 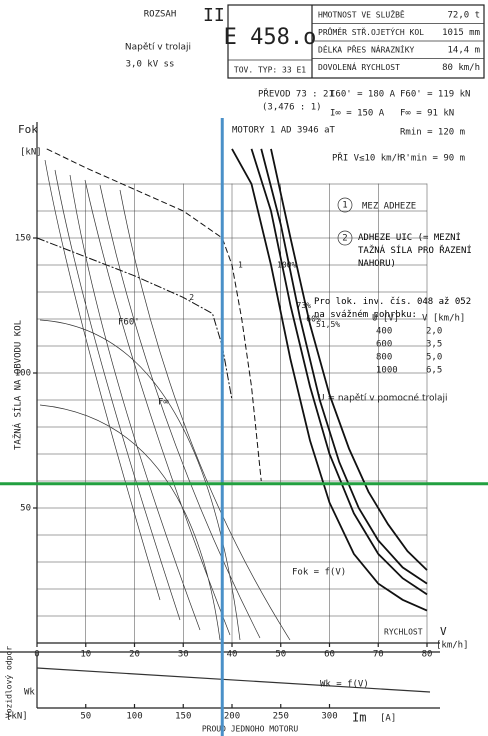 I want to click on x-tick-label: 50, so click(x=280, y=655).